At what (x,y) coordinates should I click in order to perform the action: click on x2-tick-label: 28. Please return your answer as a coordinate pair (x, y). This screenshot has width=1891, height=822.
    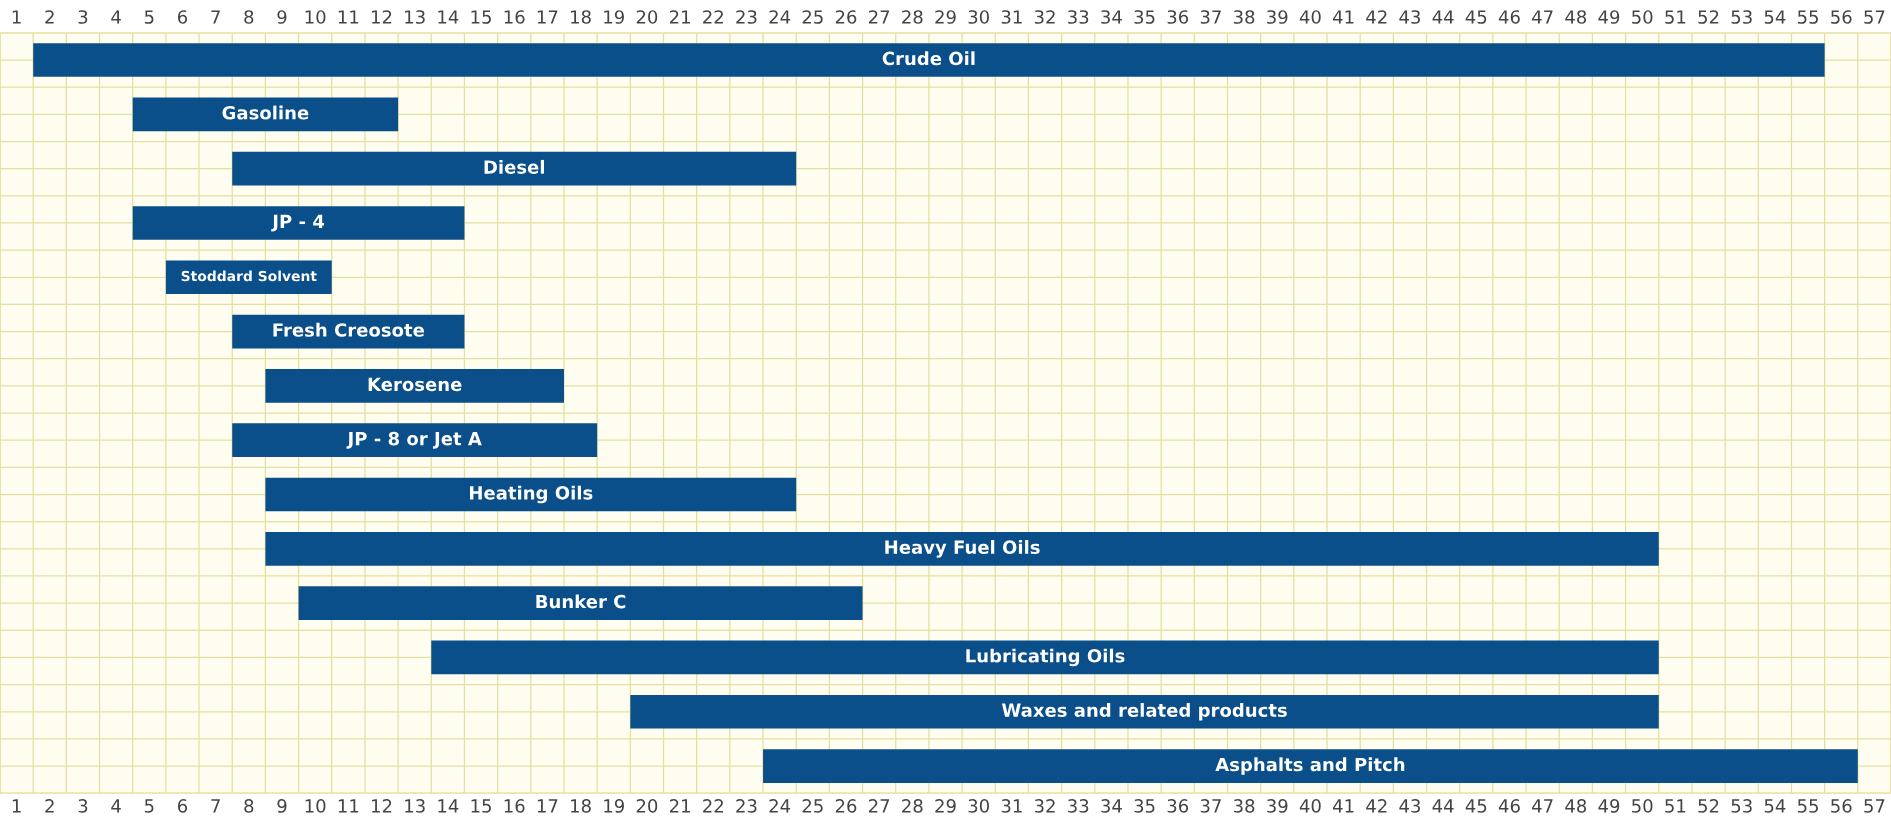
    Looking at the image, I should click on (912, 17).